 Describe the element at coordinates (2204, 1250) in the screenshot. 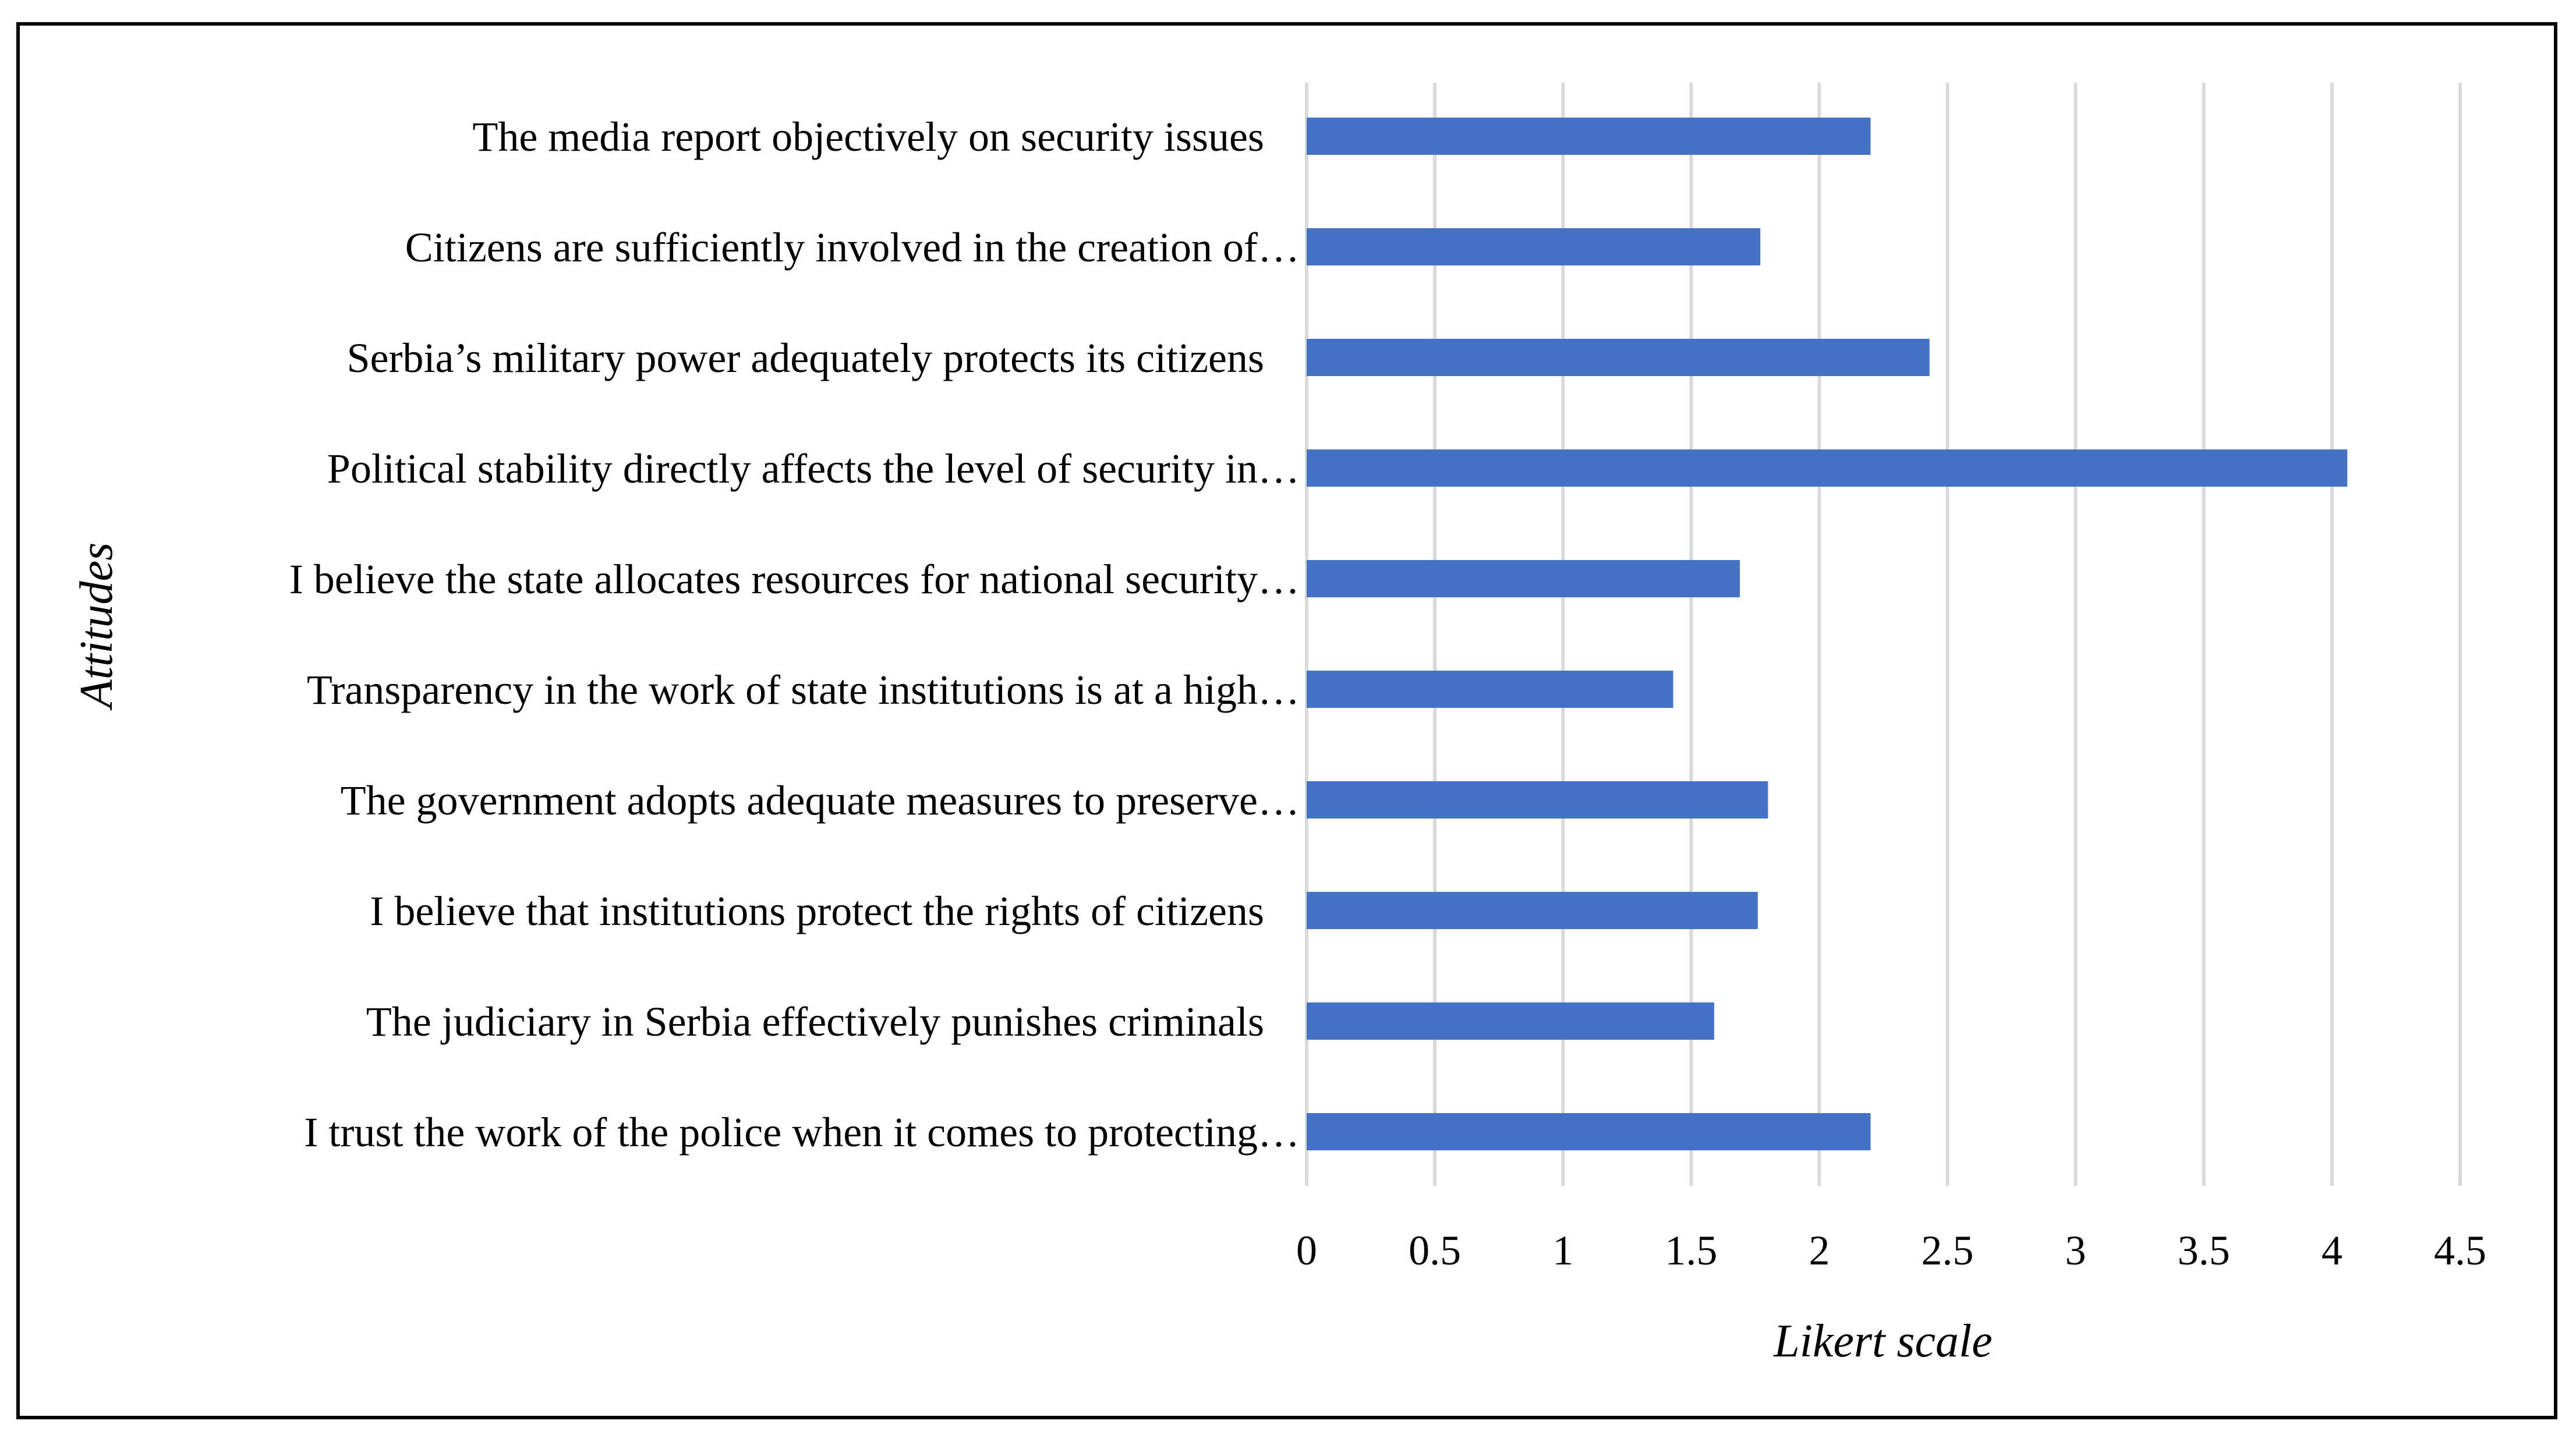

I see `x-tick-label: 3.5` at that location.